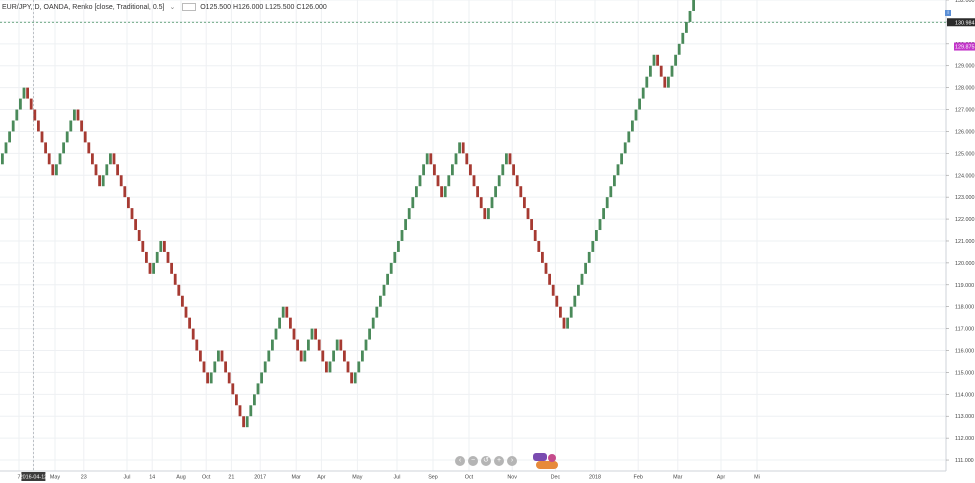 The height and width of the screenshot is (483, 975). Describe the element at coordinates (964, 46) in the screenshot. I see `current-price-tag` at that location.